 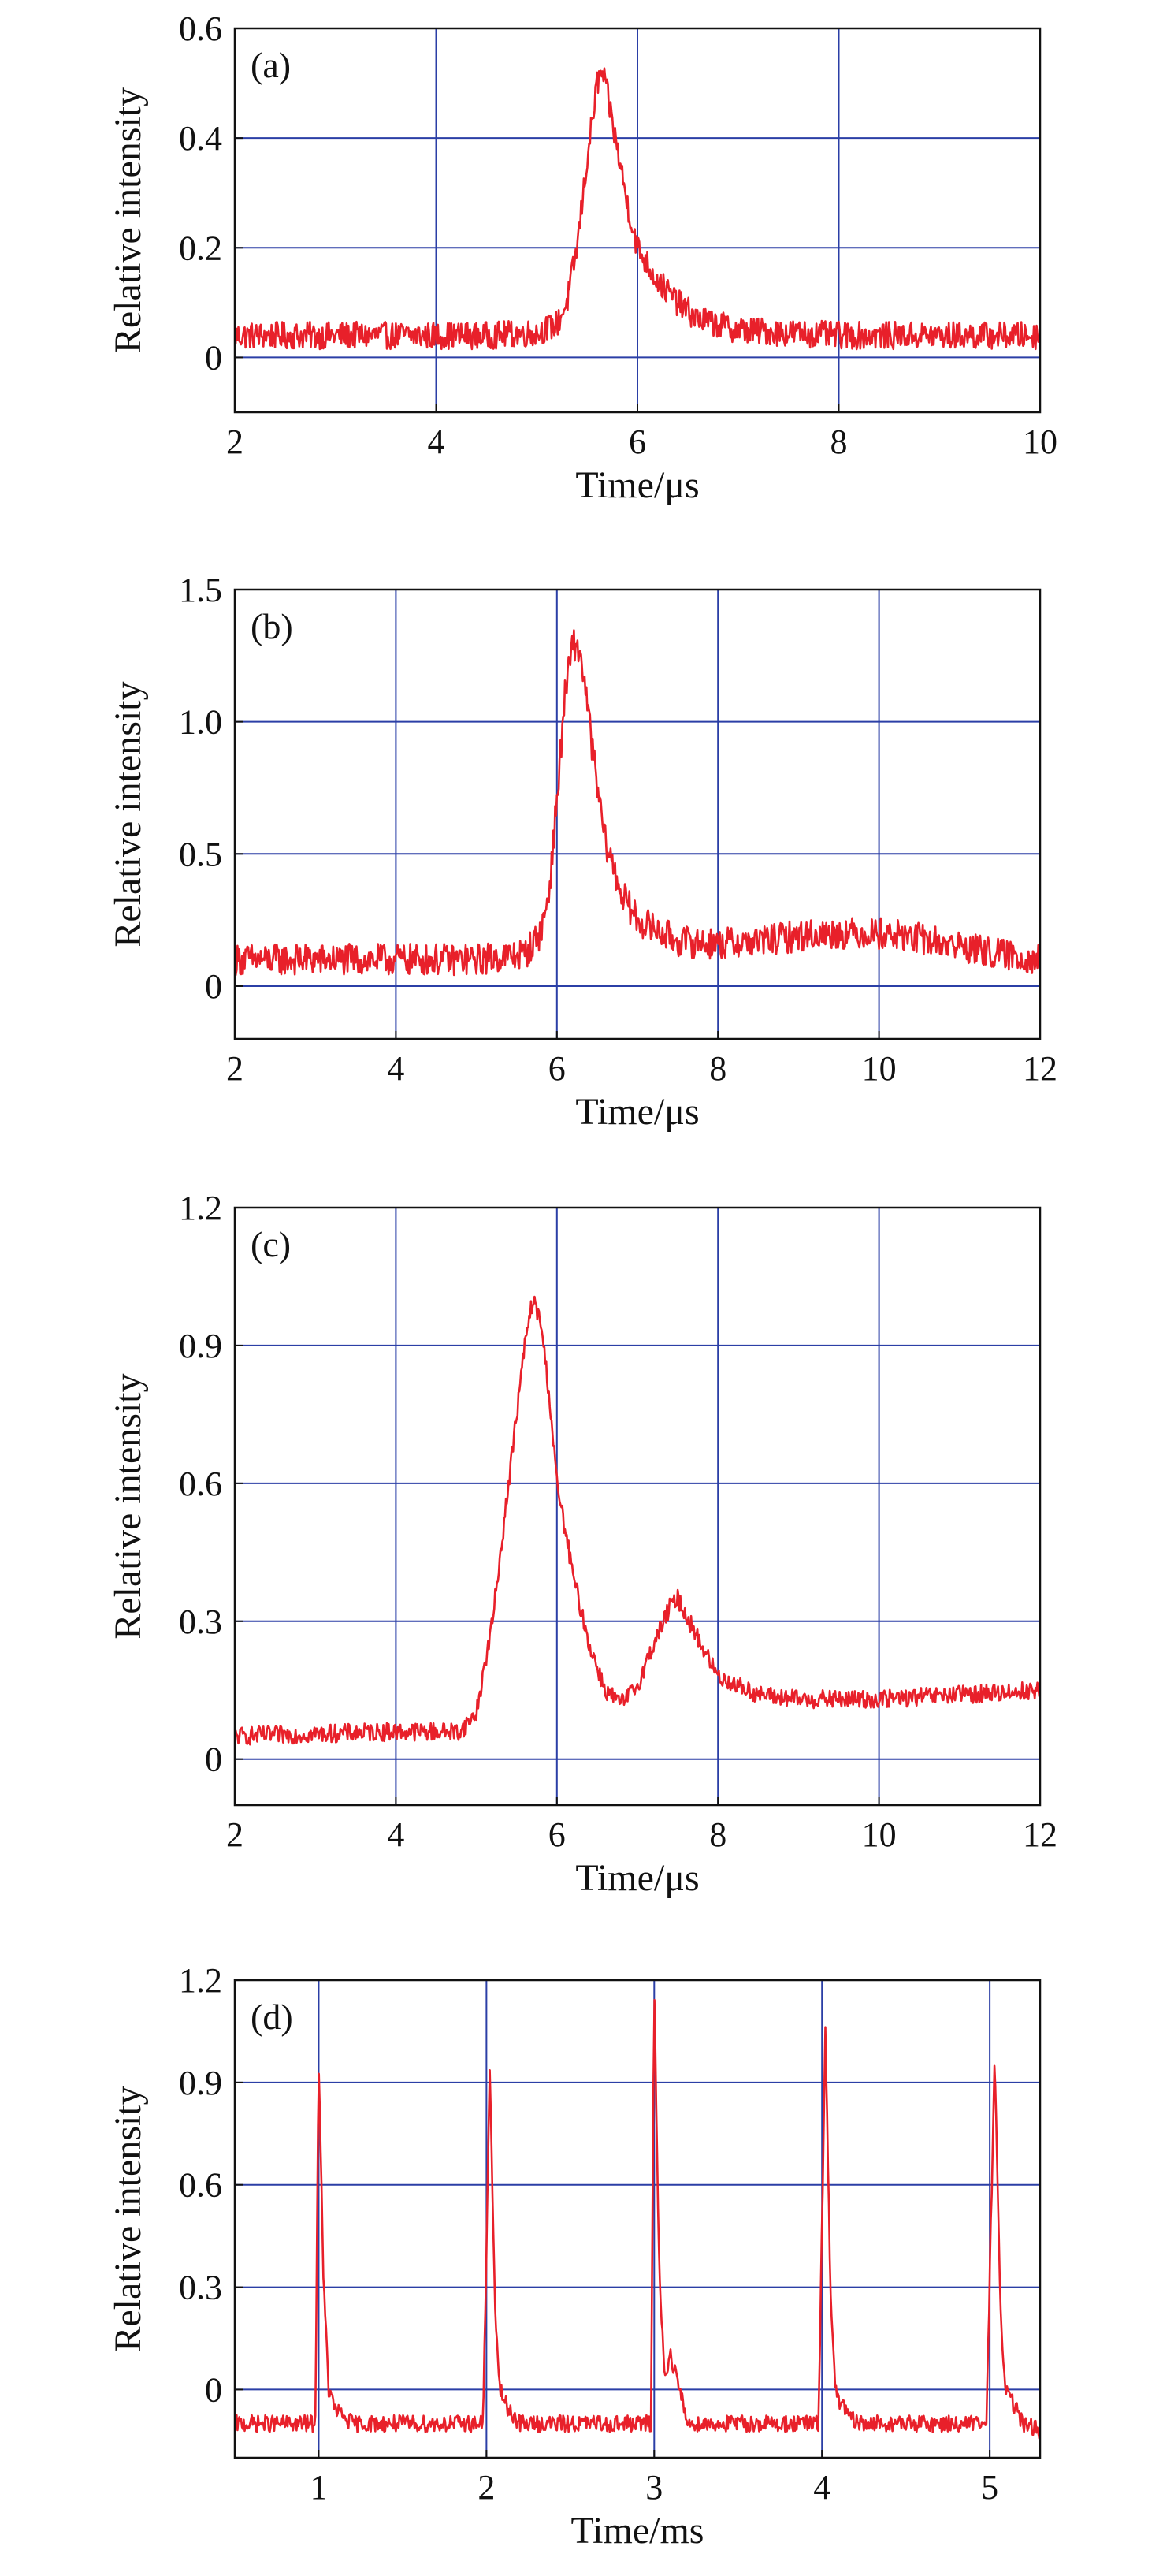 What do you see at coordinates (200, 854) in the screenshot?
I see `y-tick-label: 0.5` at bounding box center [200, 854].